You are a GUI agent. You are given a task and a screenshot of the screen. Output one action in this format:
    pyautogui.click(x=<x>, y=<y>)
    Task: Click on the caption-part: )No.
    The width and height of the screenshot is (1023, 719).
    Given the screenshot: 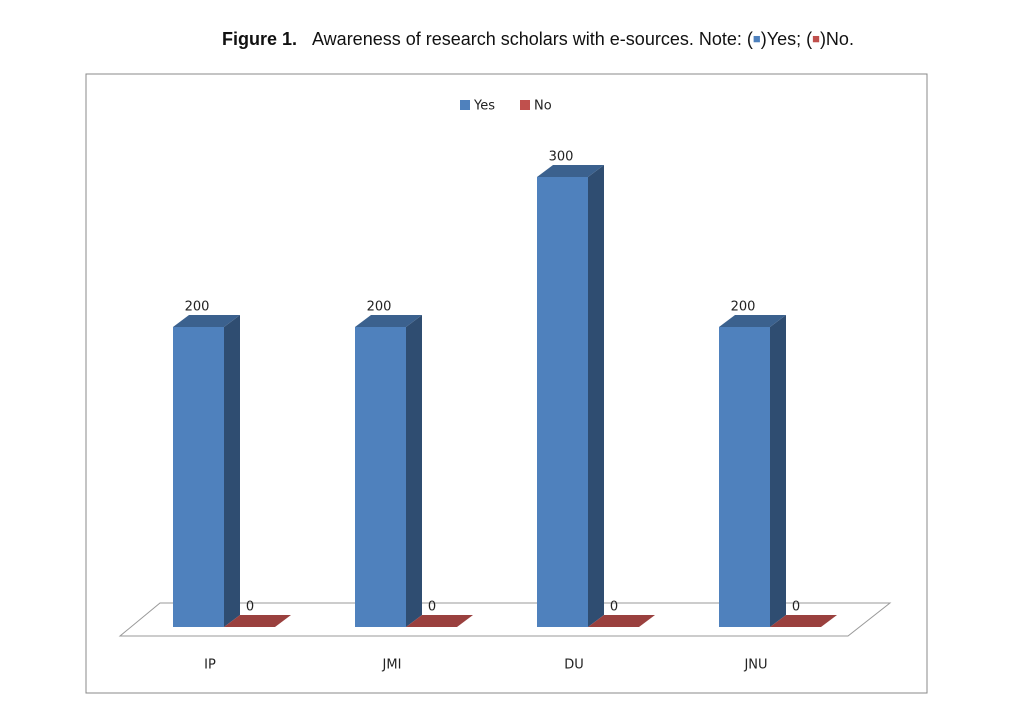 What is the action you would take?
    pyautogui.click(x=837, y=39)
    